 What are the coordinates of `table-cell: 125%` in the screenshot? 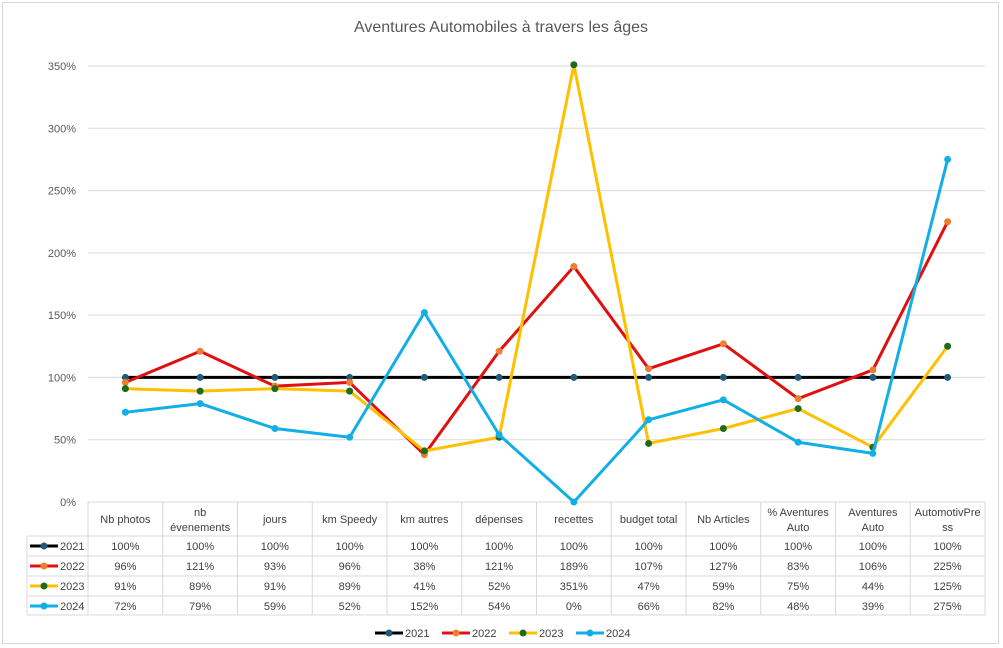 It's located at (948, 587).